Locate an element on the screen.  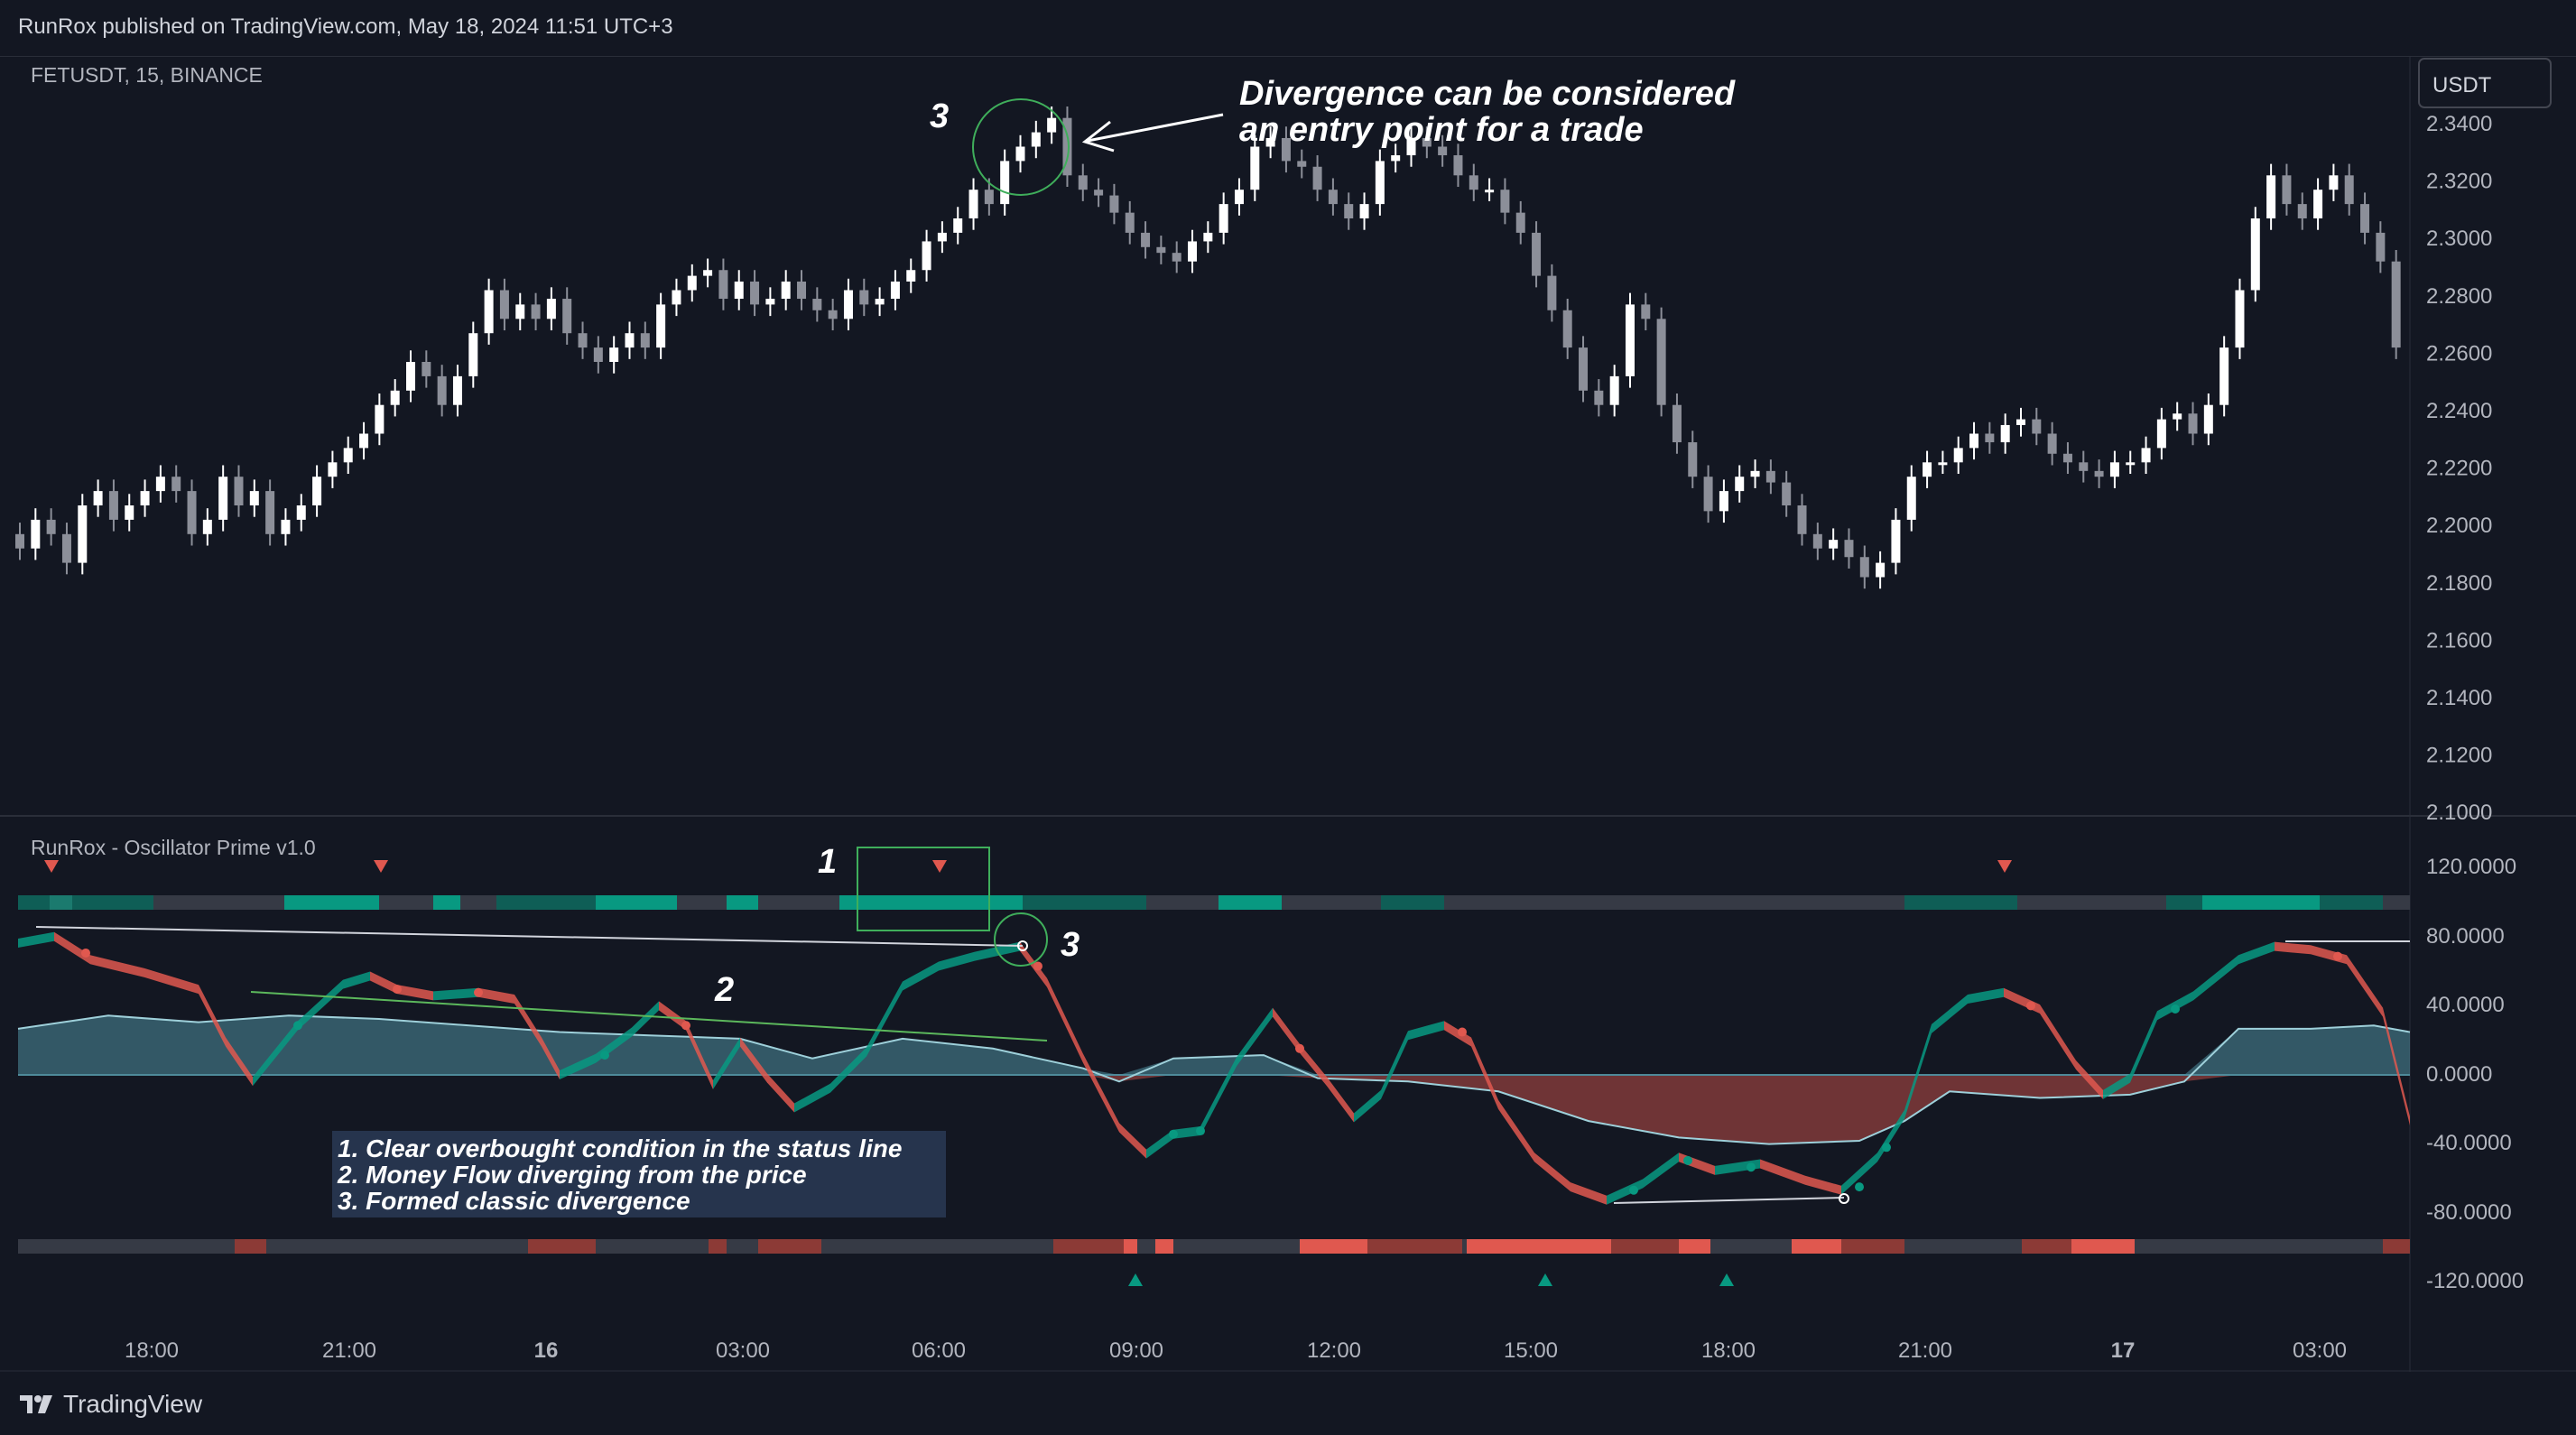
currency-button: USDT is located at coordinates (2485, 83).